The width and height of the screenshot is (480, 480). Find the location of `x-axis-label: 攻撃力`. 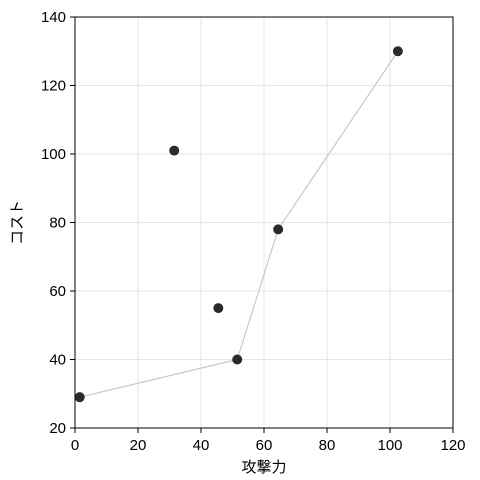

x-axis-label: 攻撃力 is located at coordinates (263, 467).